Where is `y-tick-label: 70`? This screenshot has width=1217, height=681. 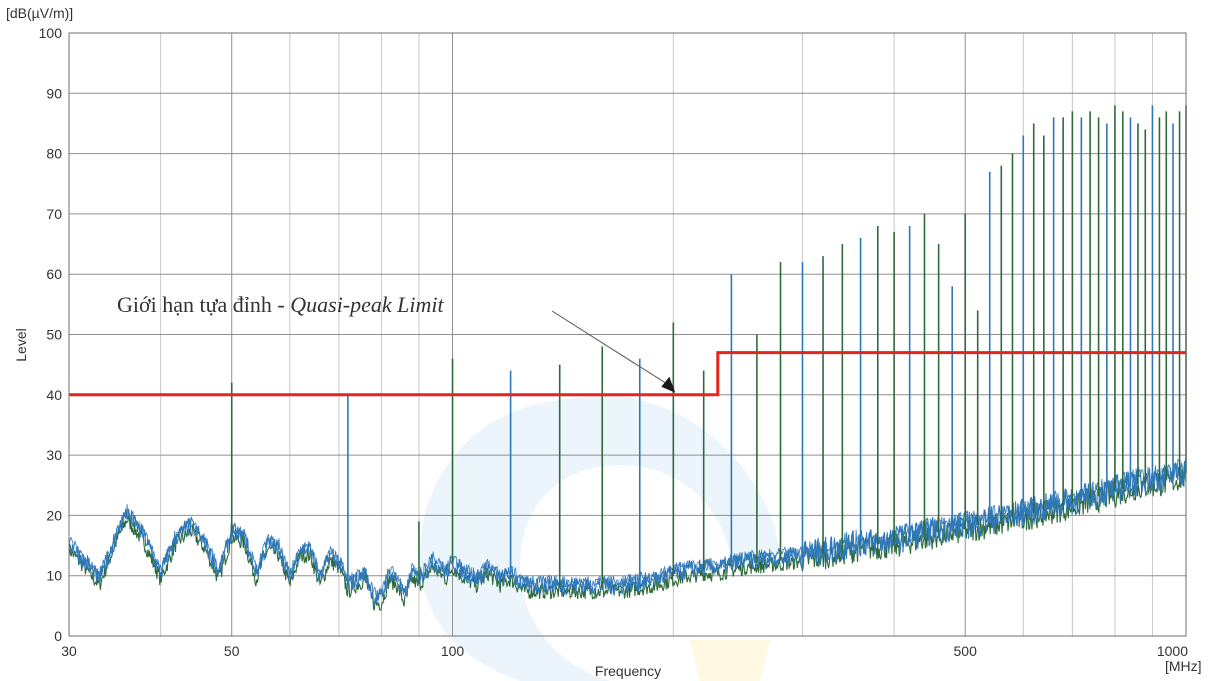
y-tick-label: 70 is located at coordinates (54, 214).